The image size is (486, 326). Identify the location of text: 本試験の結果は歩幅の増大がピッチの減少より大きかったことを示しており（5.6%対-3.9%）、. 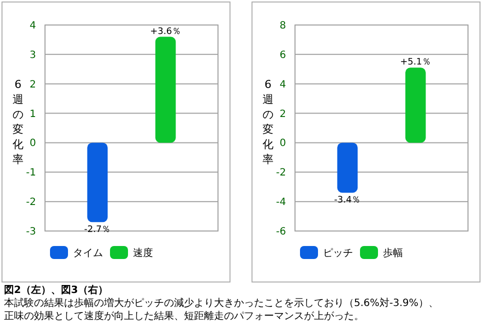
(221, 303).